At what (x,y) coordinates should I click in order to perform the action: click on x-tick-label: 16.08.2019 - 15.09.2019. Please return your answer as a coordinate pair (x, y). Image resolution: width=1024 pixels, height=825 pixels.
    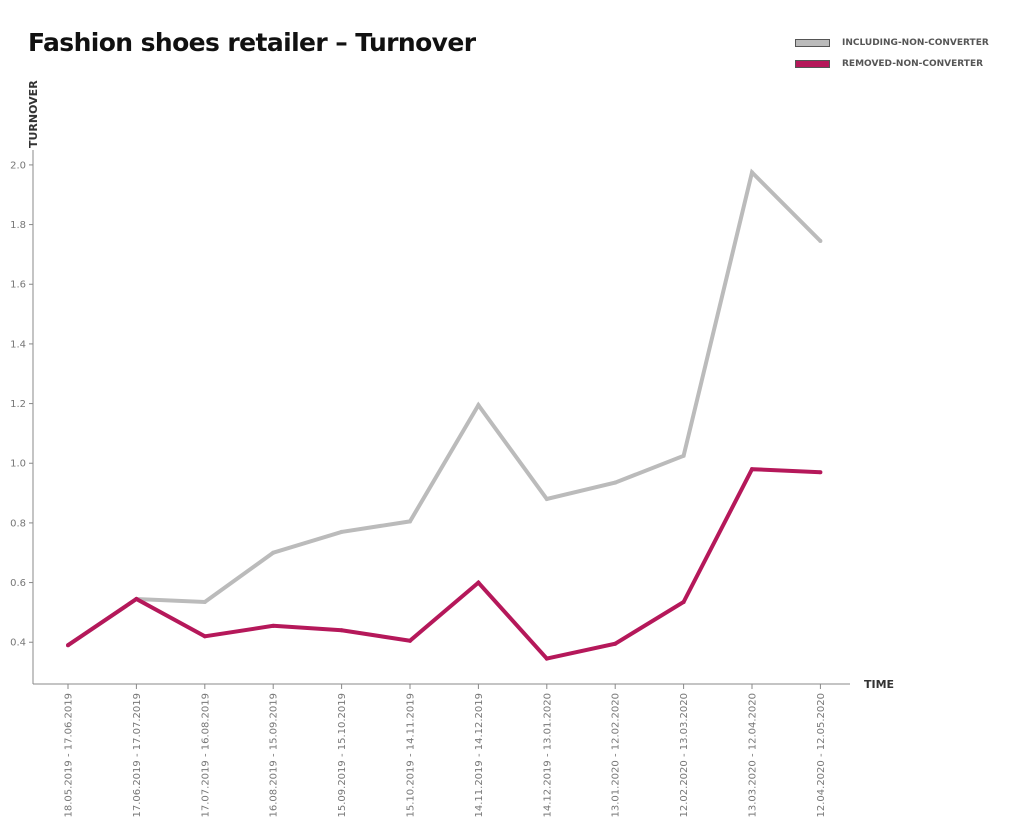
    Looking at the image, I should click on (274, 755).